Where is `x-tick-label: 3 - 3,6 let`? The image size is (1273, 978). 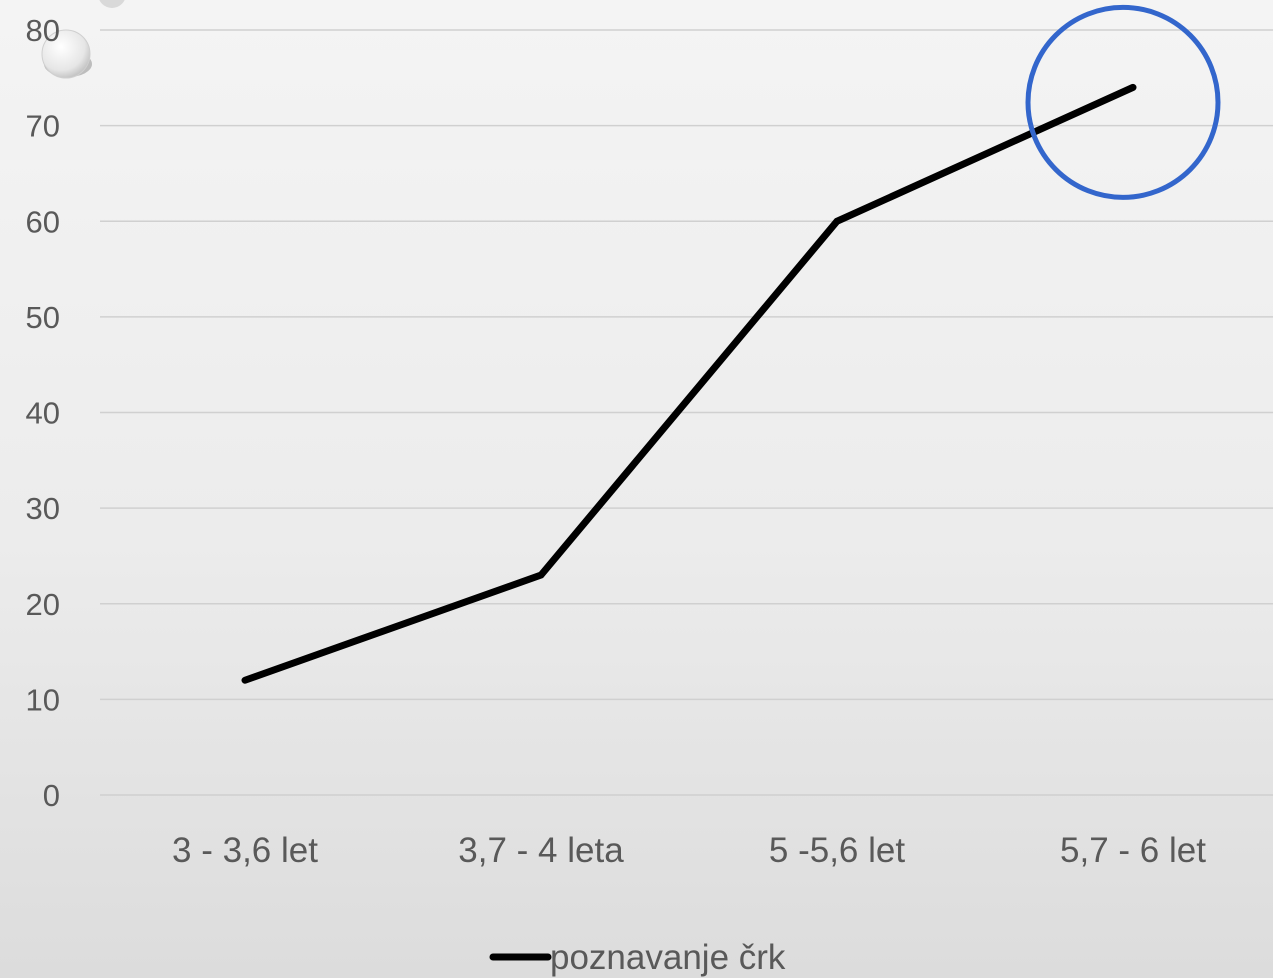 x-tick-label: 3 - 3,6 let is located at coordinates (245, 850).